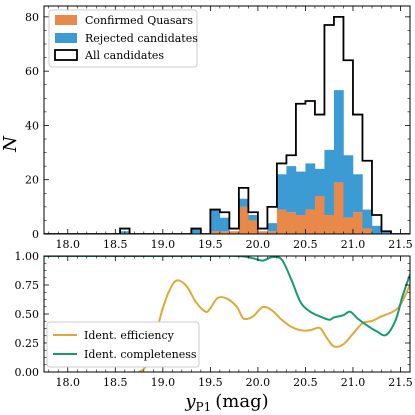  Describe the element at coordinates (124, 55) in the screenshot. I see `legend-label-all-candidates: All candidates` at that location.